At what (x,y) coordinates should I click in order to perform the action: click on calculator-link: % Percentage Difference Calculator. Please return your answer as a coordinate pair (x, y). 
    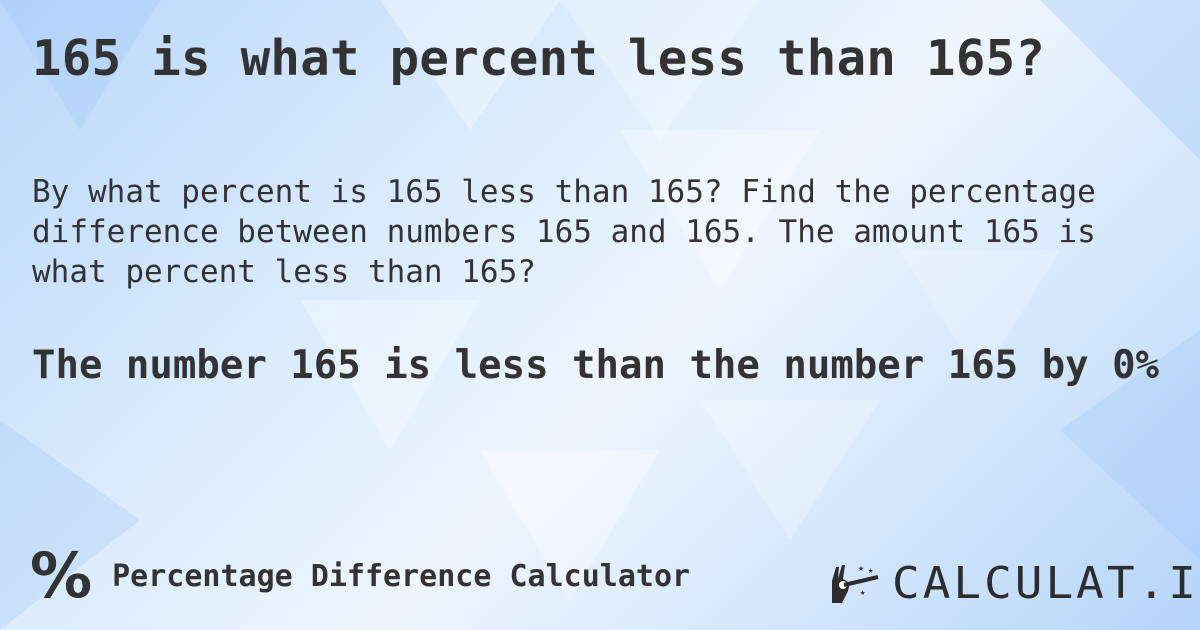
    Looking at the image, I should click on (360, 576).